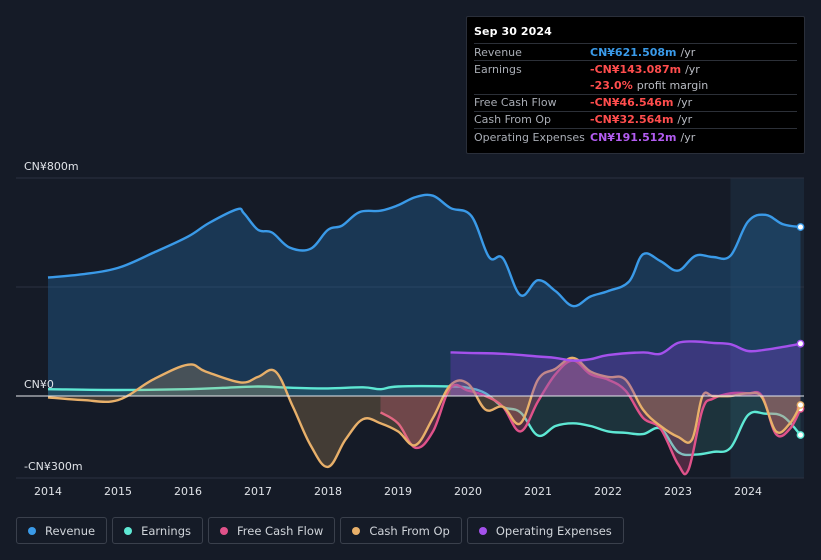 Image resolution: width=821 pixels, height=560 pixels. I want to click on tooltip-row: -23.0% profit margin, so click(635, 85).